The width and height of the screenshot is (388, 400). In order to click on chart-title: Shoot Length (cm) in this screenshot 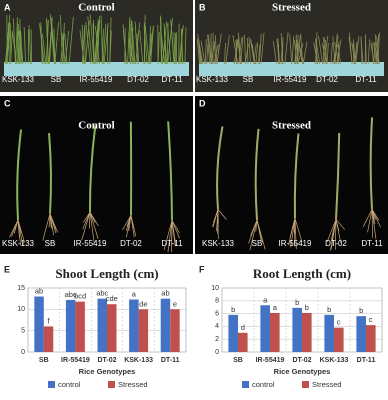, I will do `click(106, 273)`.